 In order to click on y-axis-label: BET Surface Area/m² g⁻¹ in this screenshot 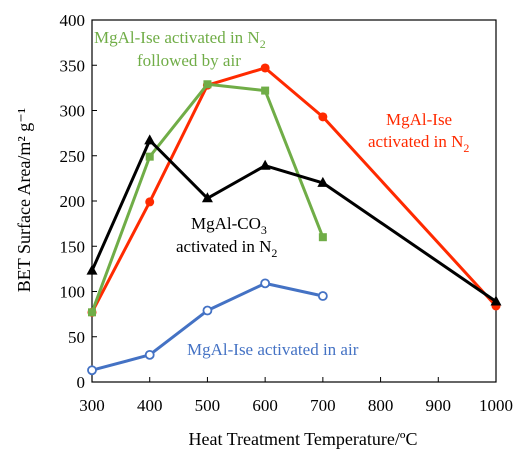, I will do `click(24, 200)`.